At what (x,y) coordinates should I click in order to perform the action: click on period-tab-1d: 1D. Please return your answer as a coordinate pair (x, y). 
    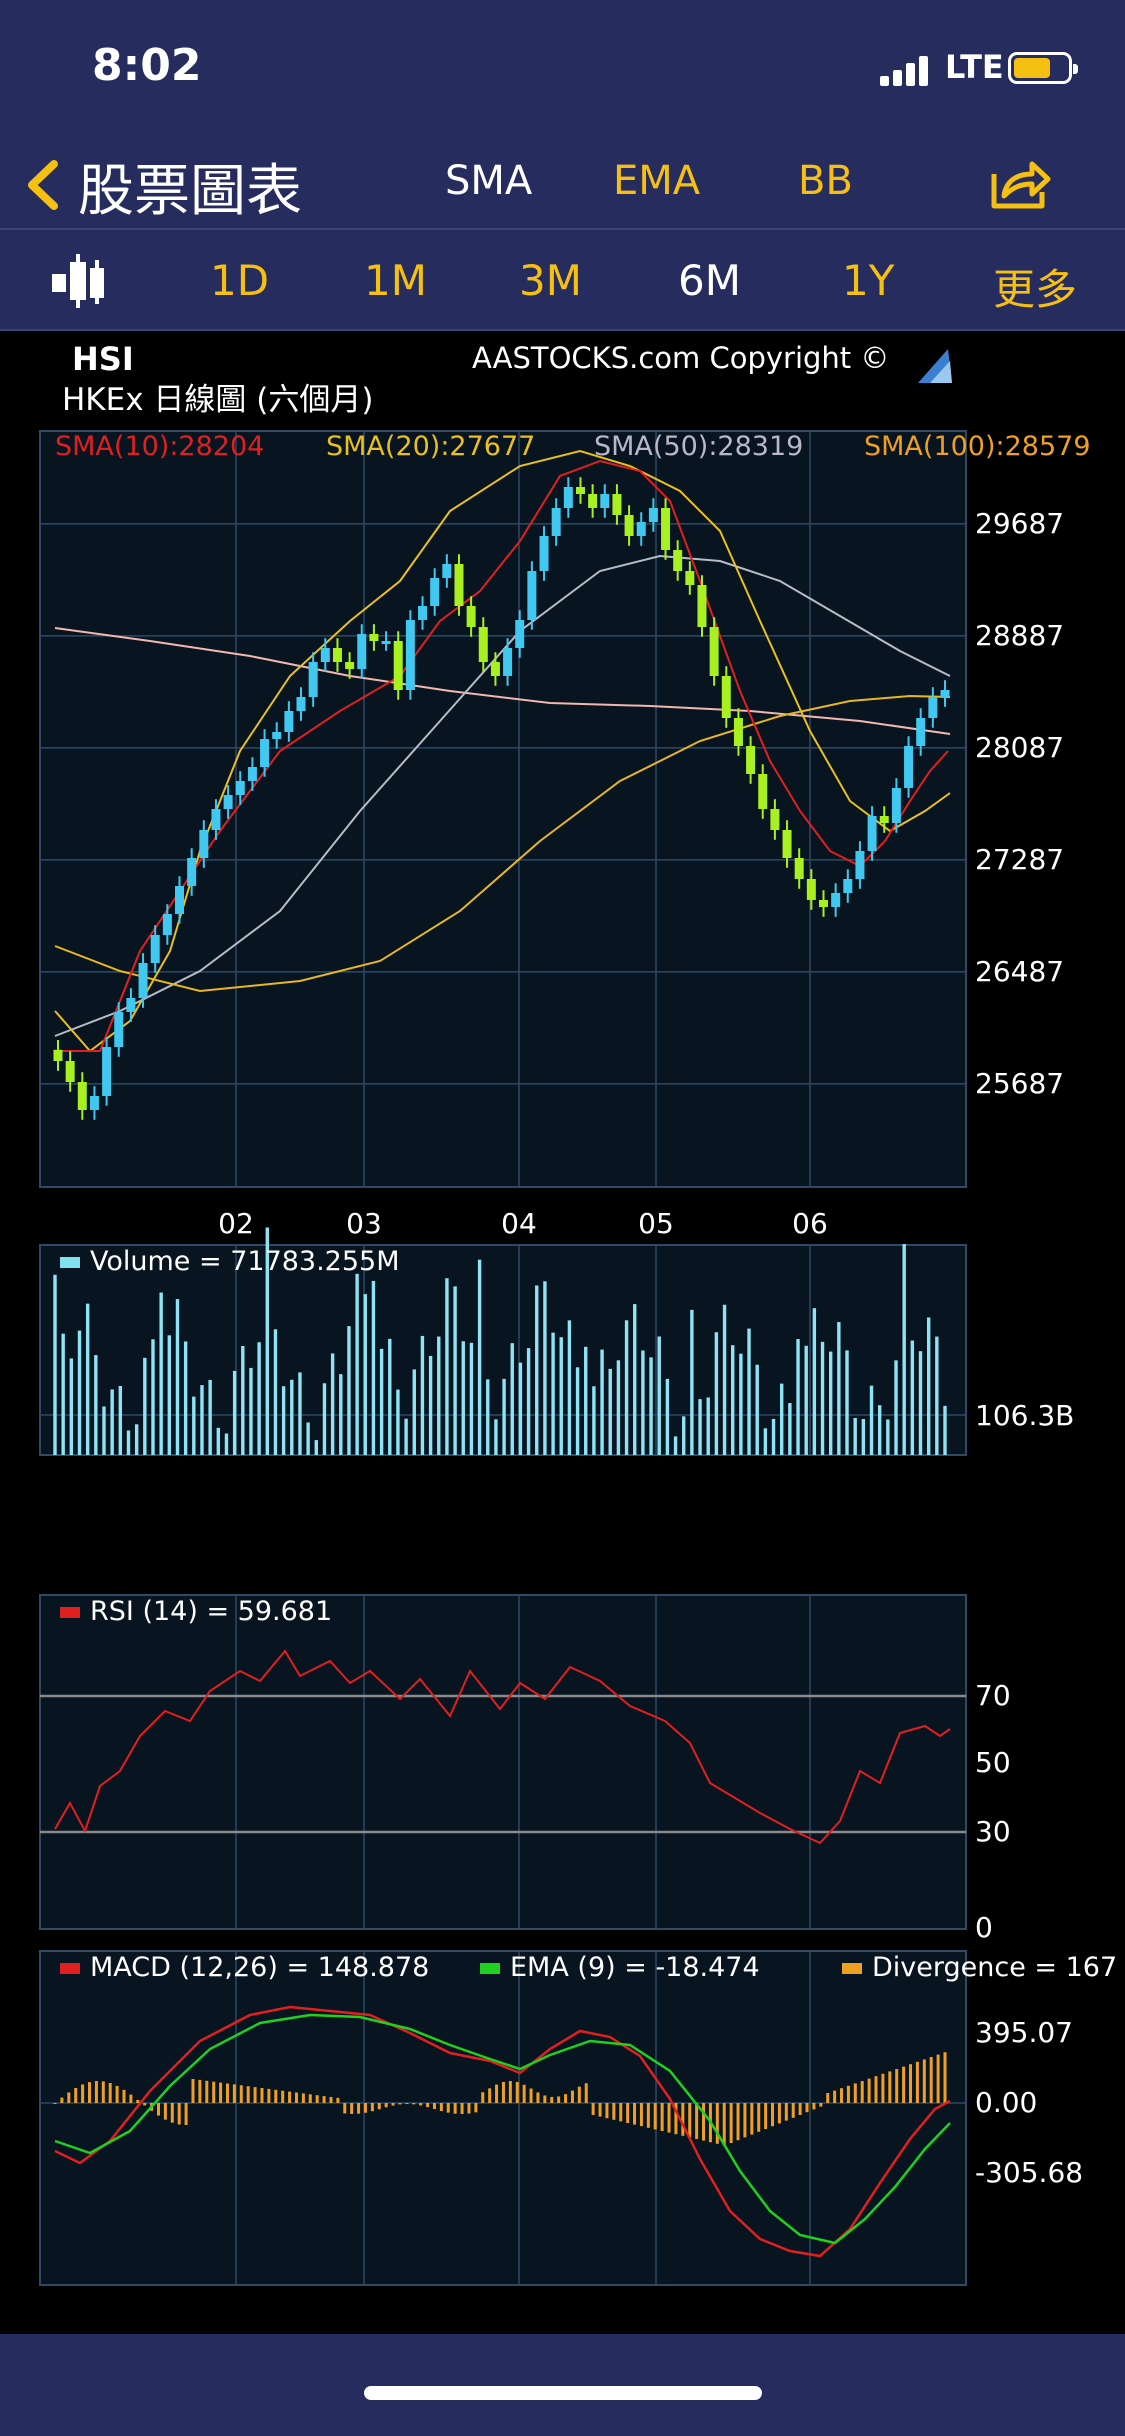
    Looking at the image, I should click on (240, 280).